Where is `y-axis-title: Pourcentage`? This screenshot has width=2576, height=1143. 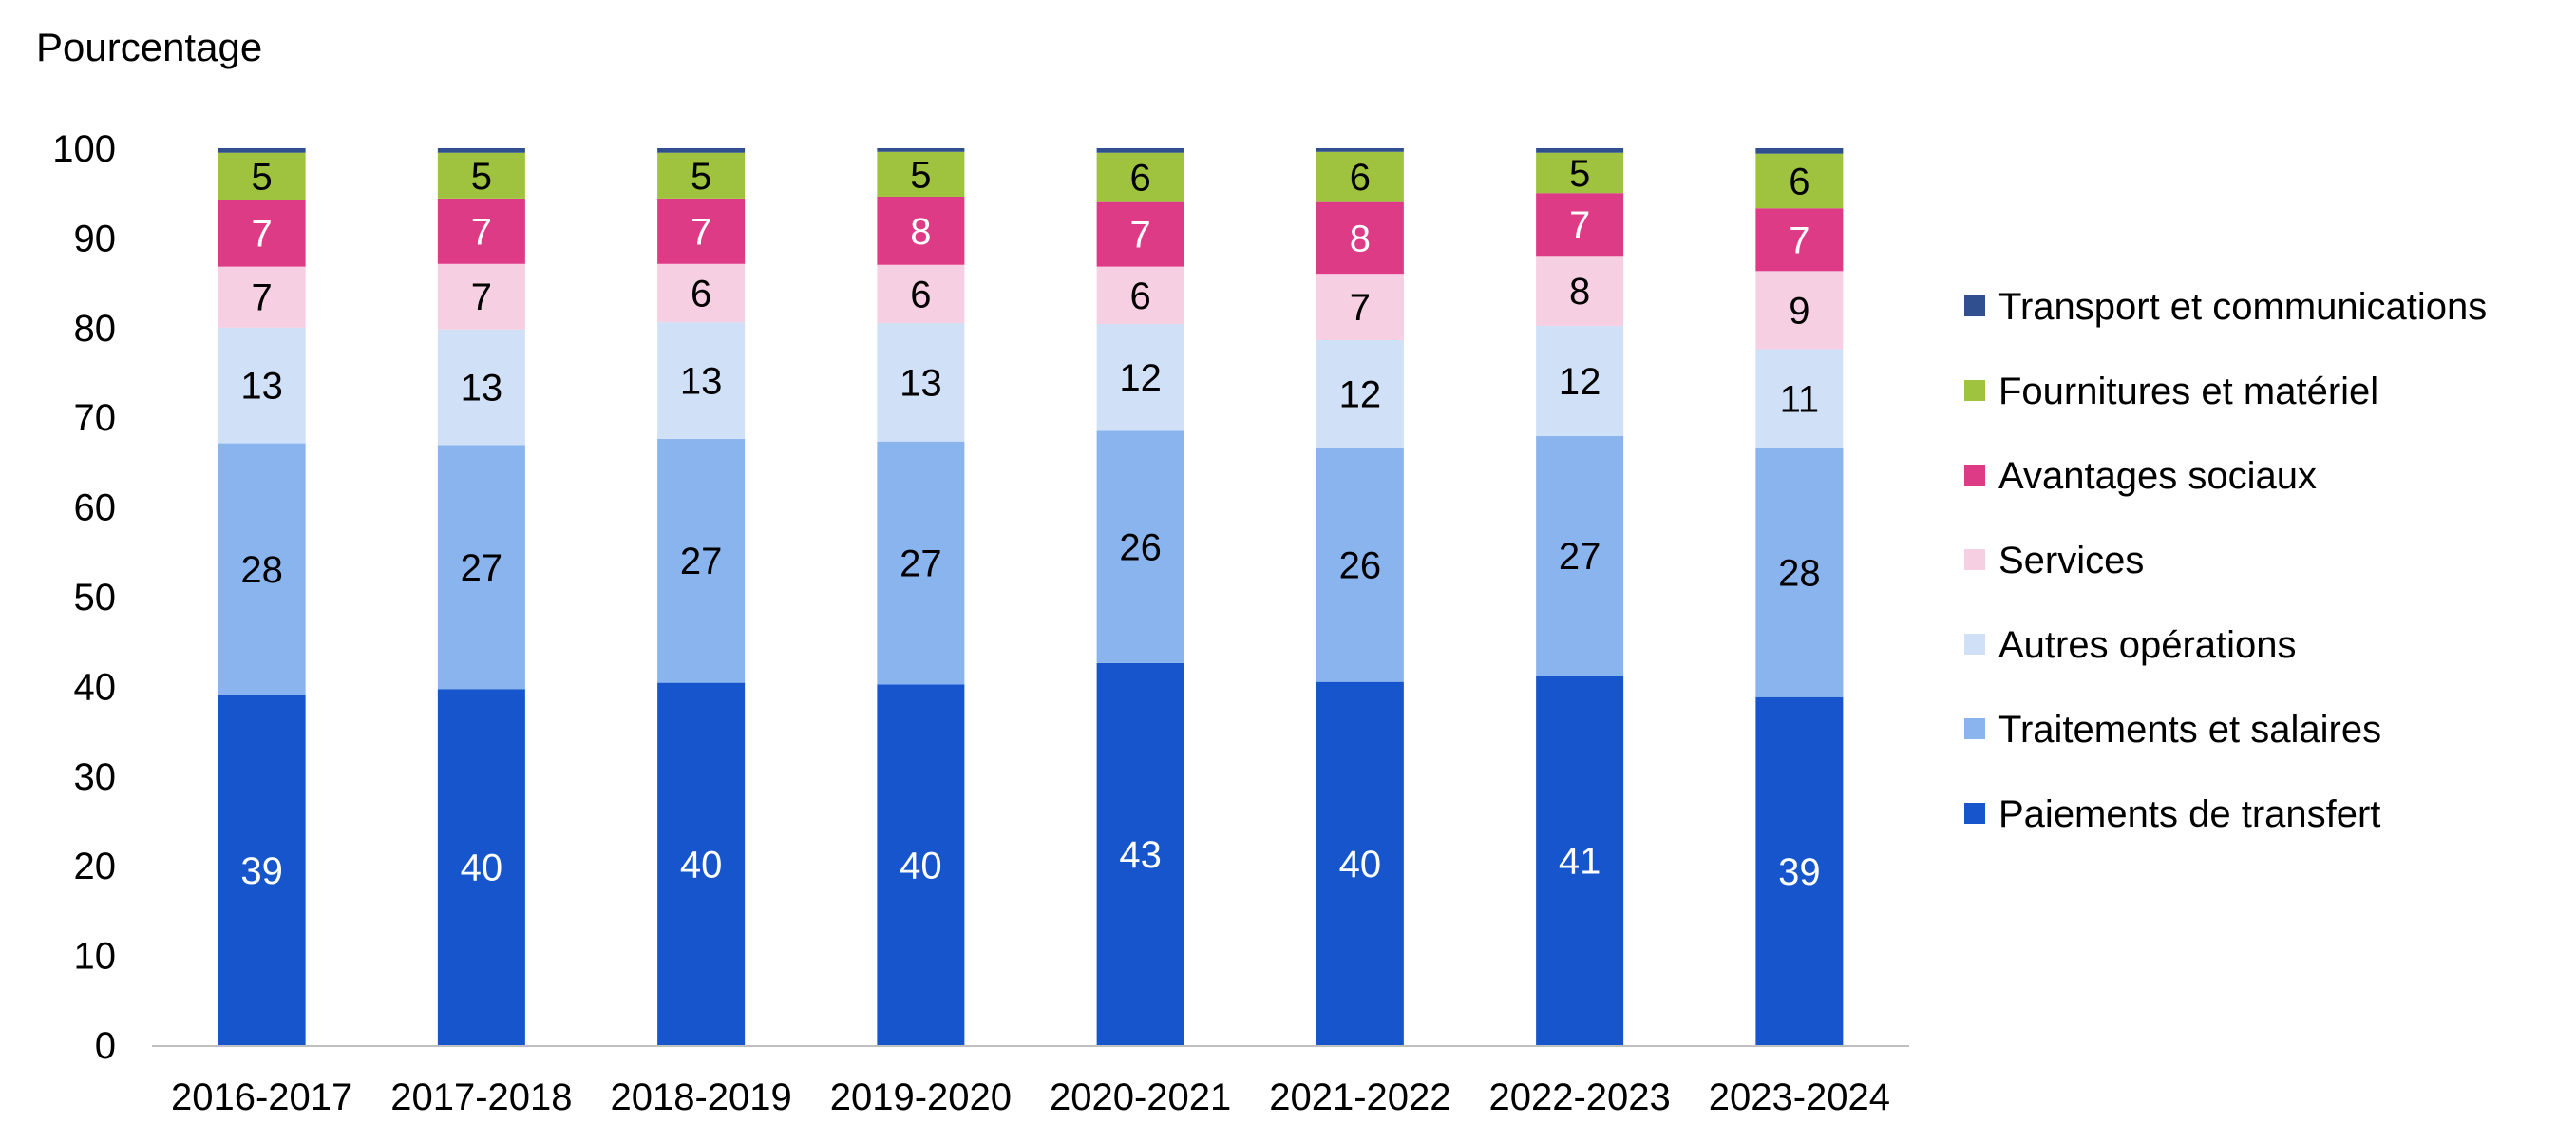
y-axis-title: Pourcentage is located at coordinates (149, 47).